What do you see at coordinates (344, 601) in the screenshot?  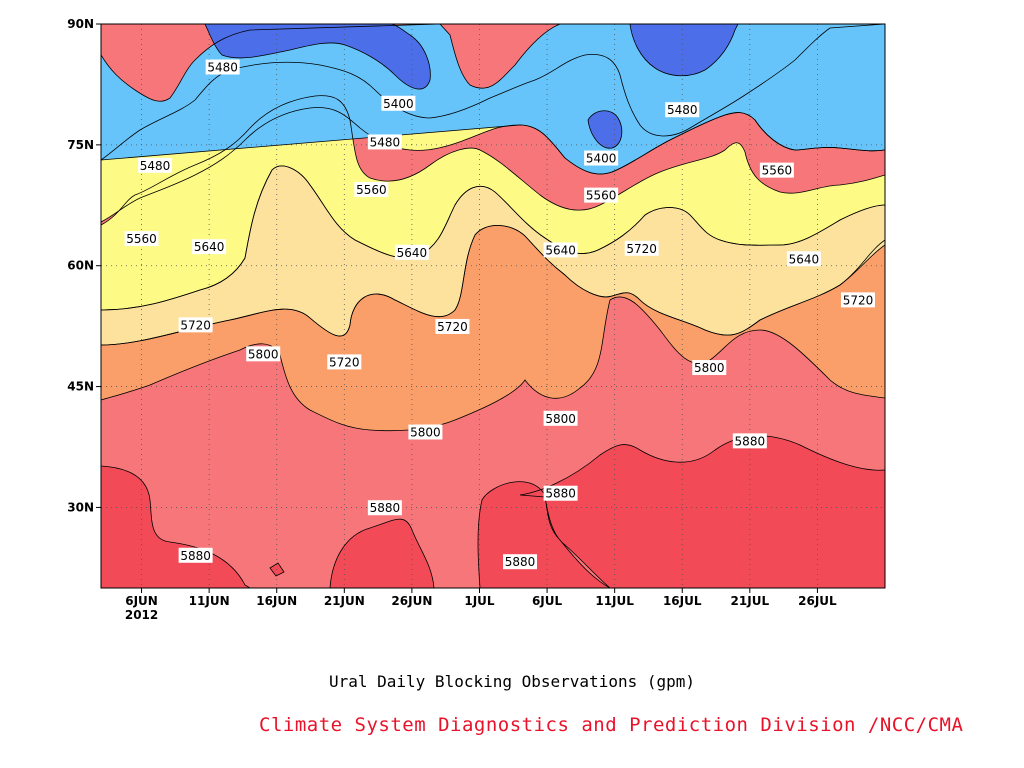 I see `x-tick-label: 21JUN` at bounding box center [344, 601].